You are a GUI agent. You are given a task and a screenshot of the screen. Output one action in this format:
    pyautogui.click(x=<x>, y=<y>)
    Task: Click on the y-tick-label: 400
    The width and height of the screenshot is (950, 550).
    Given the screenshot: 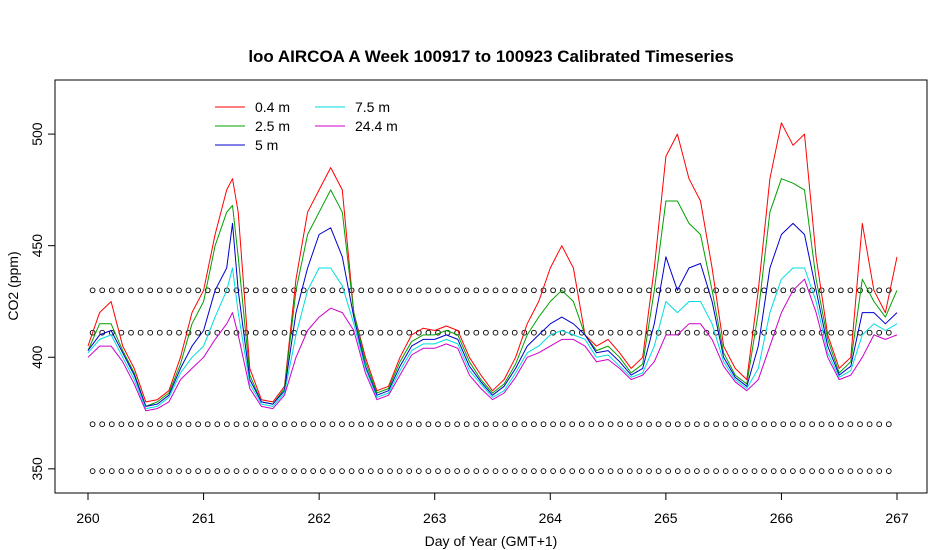 What is the action you would take?
    pyautogui.click(x=37, y=357)
    